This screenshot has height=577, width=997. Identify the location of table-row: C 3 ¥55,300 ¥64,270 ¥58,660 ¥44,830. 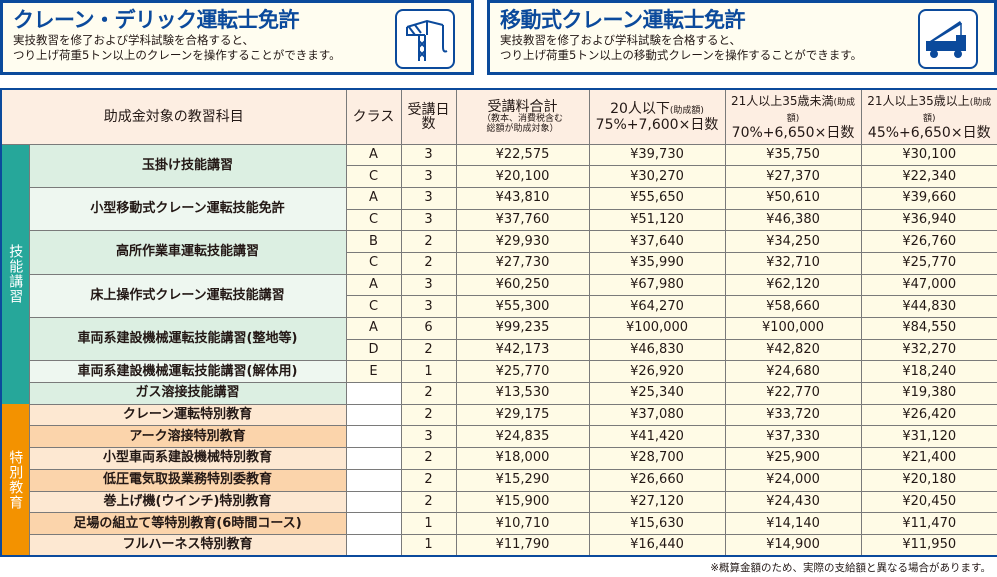
(499, 306).